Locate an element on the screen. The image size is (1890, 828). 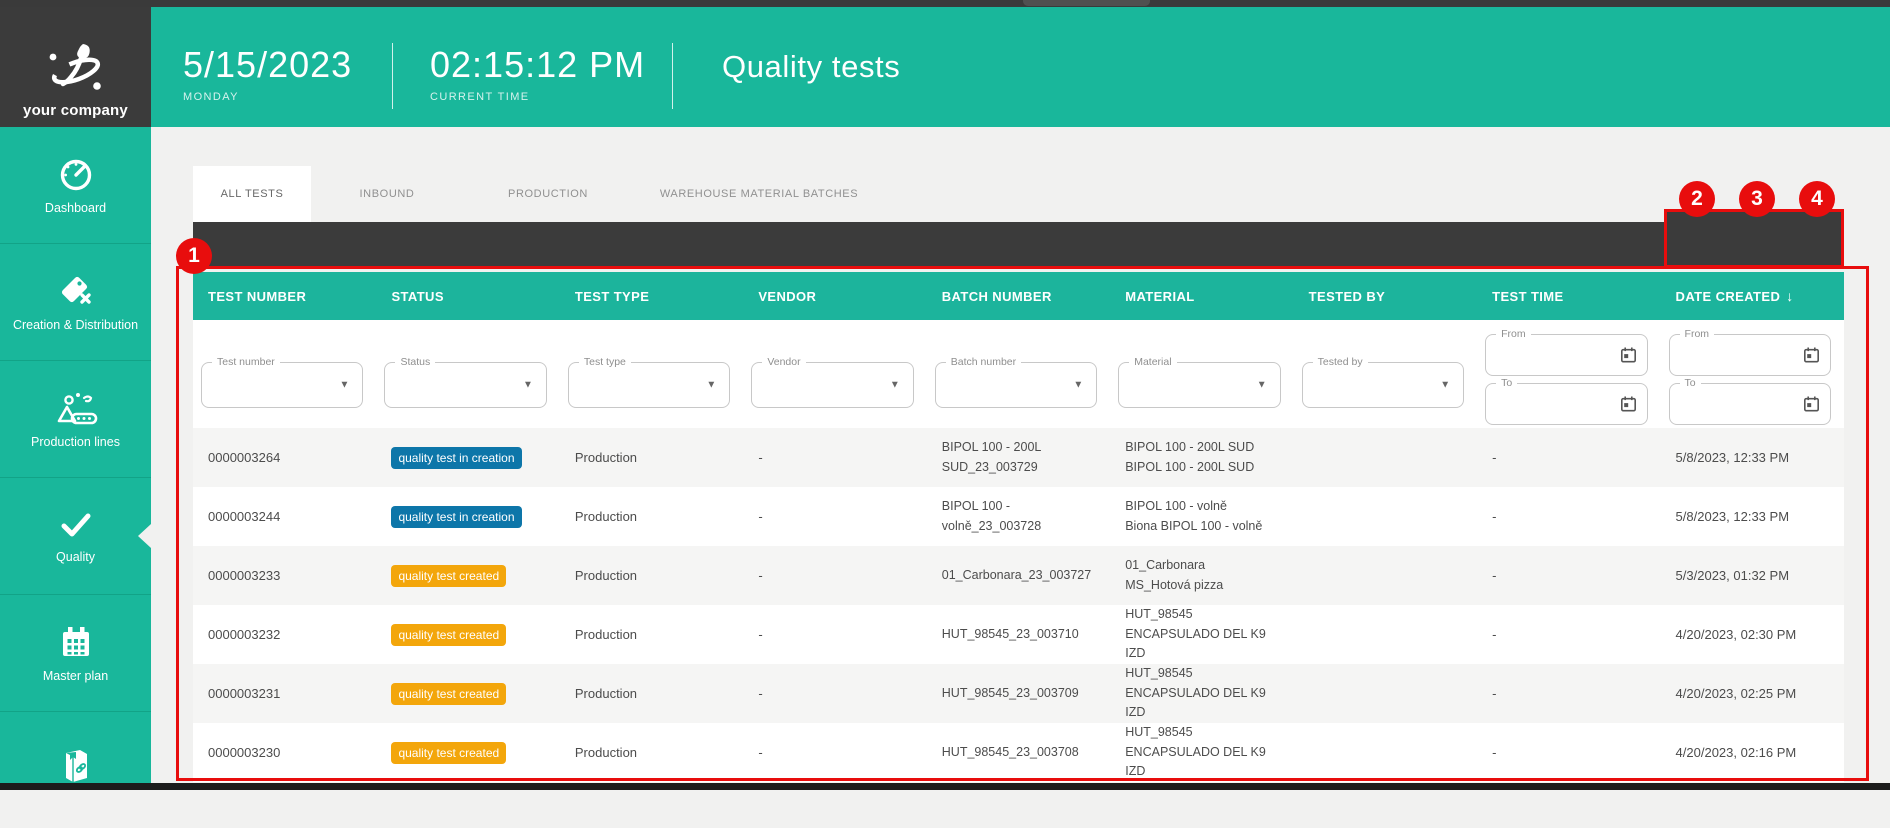
tab-warehouse-material-batches: WAREHOUSE MATERIAL BATCHES is located at coordinates (759, 194).